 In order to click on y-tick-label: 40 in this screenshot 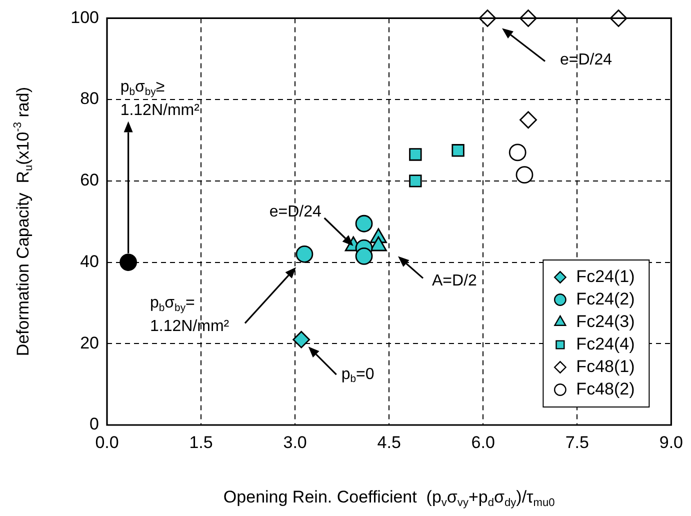, I will do `click(89, 261)`.